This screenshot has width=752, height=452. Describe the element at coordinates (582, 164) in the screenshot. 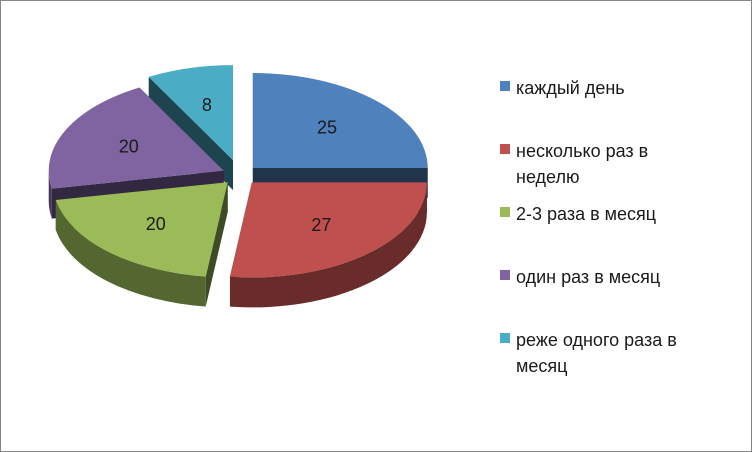

I see `legend-label: несколько раз в неделю` at that location.